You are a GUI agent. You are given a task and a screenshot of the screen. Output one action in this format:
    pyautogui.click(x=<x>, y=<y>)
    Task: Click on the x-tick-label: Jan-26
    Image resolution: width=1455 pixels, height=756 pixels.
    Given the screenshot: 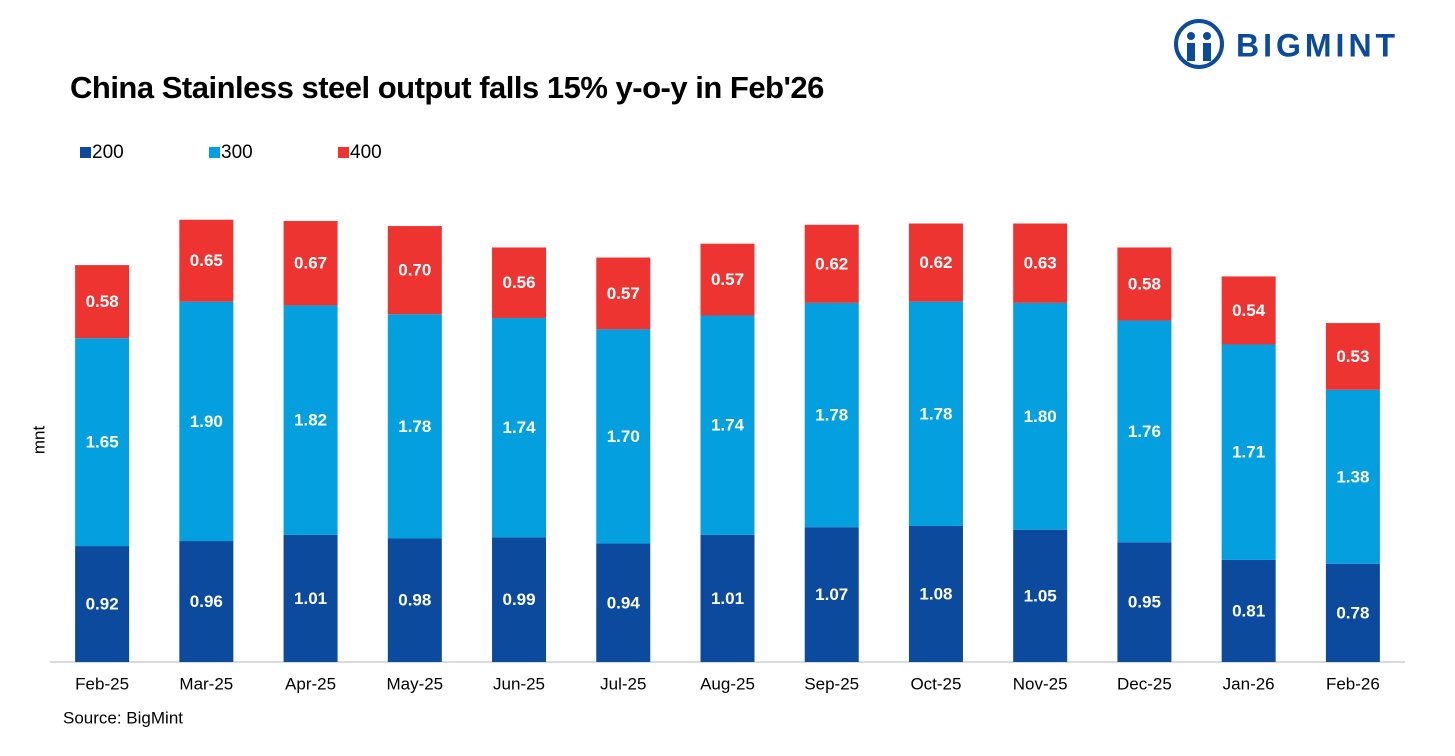 What is the action you would take?
    pyautogui.click(x=1249, y=683)
    